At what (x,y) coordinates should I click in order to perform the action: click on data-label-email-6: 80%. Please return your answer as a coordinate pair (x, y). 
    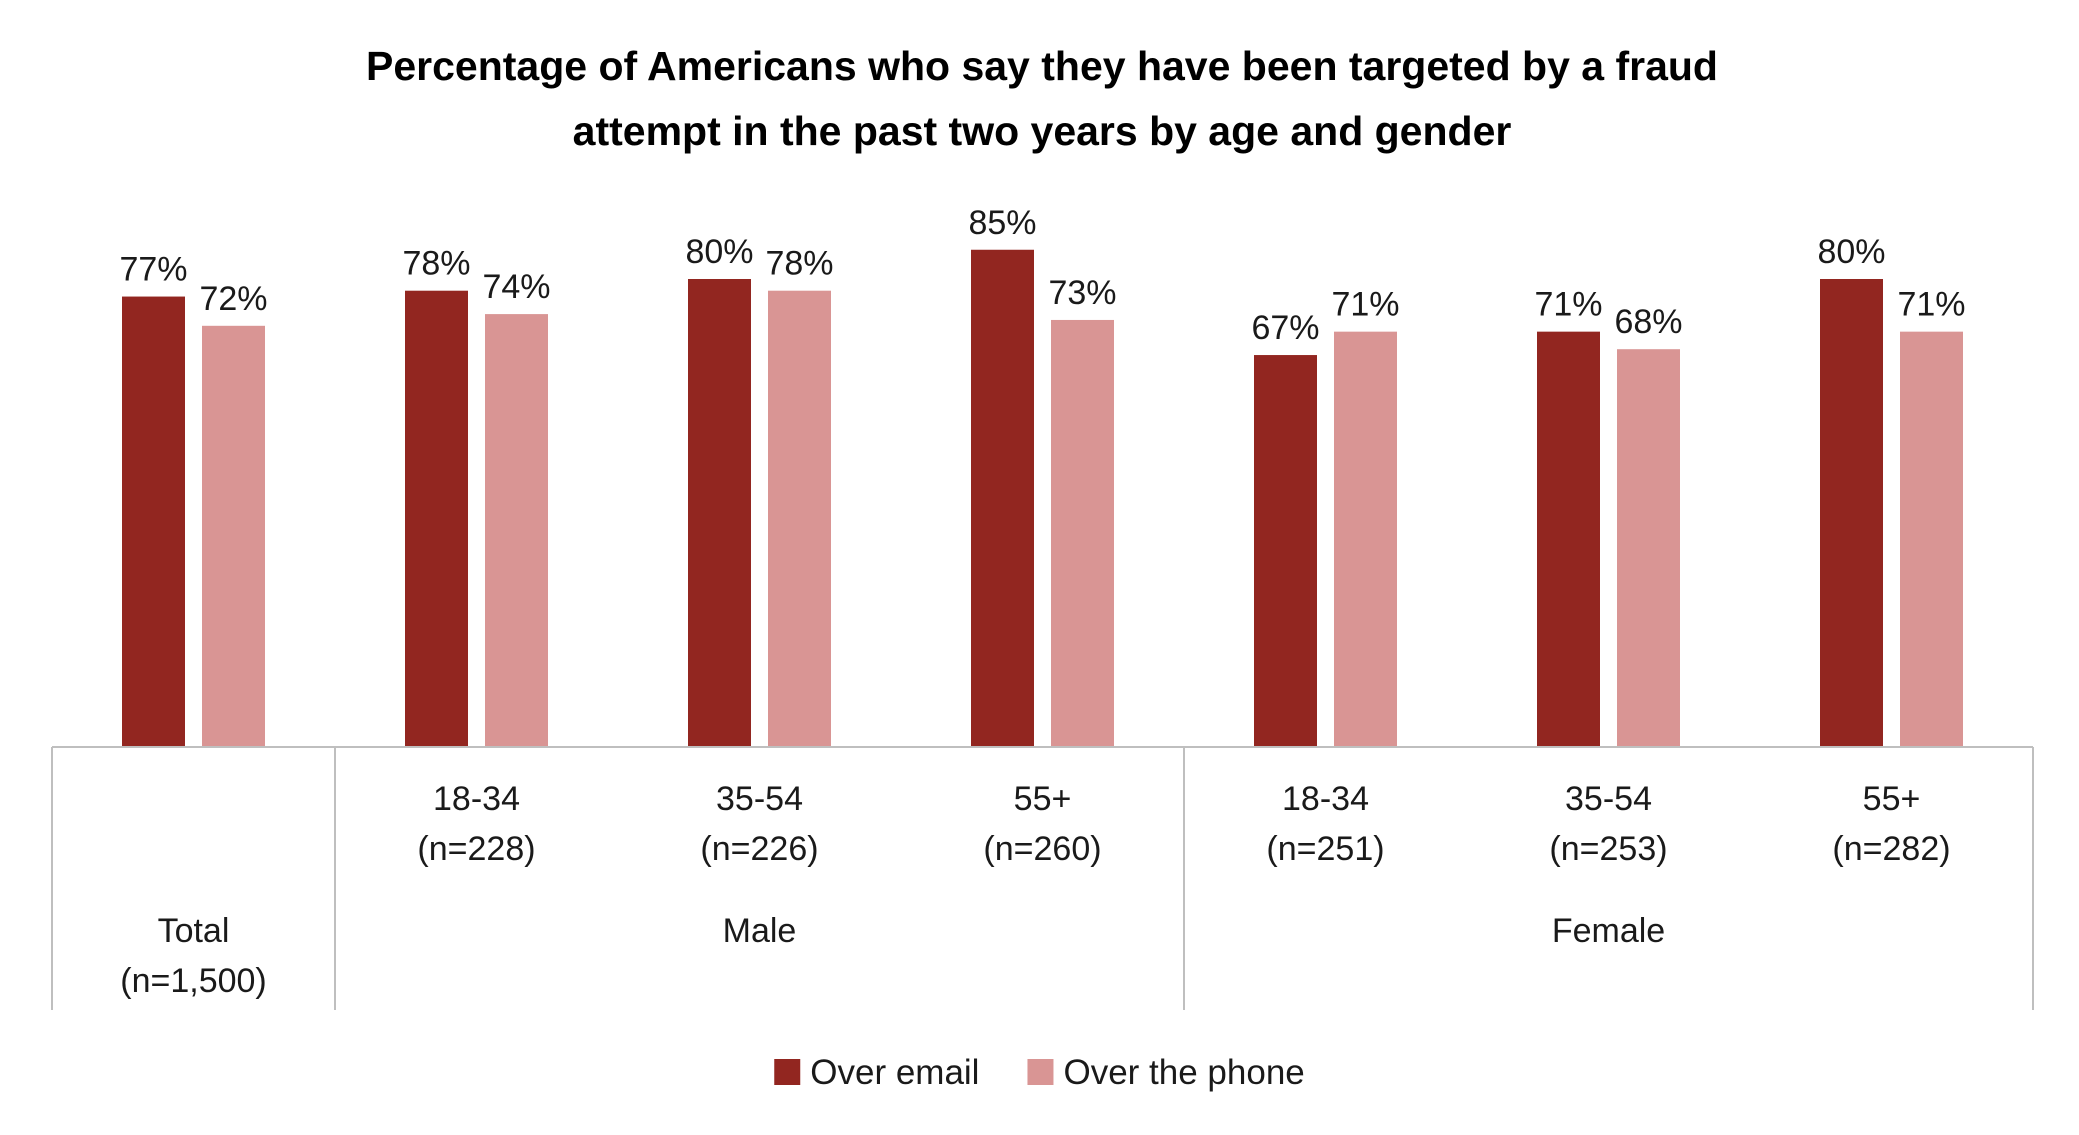
    Looking at the image, I should click on (1851, 252).